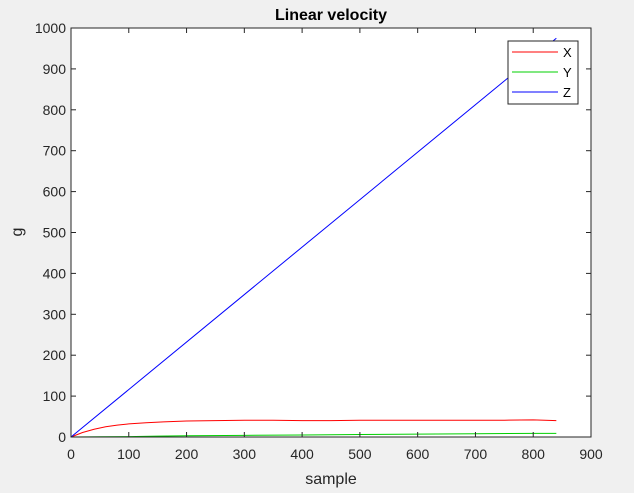  Describe the element at coordinates (543, 72) in the screenshot. I see `legend: XYZ` at that location.